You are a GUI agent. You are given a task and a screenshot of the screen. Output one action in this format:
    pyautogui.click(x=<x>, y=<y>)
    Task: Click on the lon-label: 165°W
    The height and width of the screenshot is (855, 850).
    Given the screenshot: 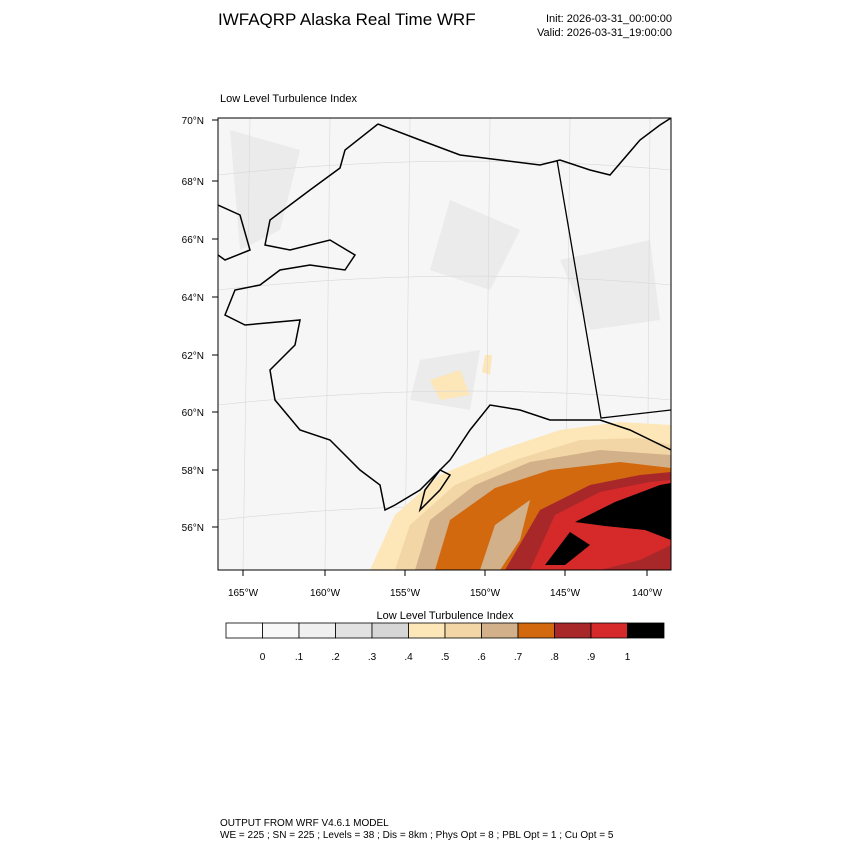 What is the action you would take?
    pyautogui.click(x=243, y=593)
    